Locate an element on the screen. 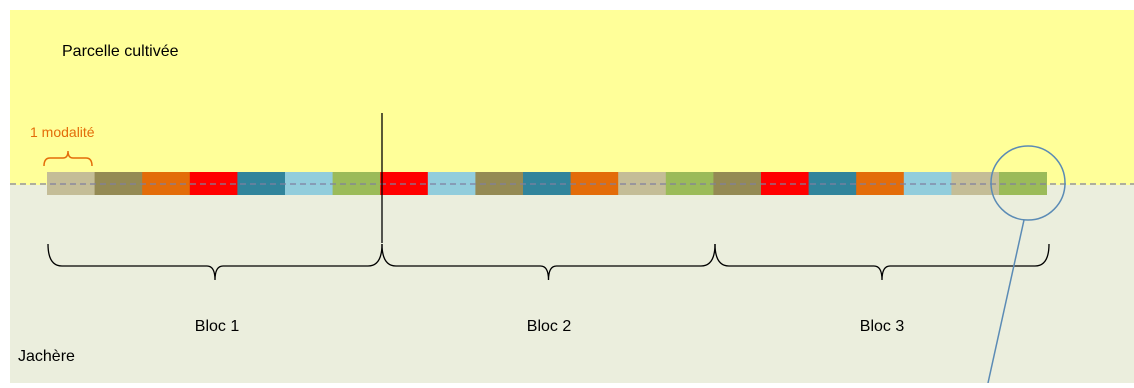  bloc-2-brace is located at coordinates (548, 262).